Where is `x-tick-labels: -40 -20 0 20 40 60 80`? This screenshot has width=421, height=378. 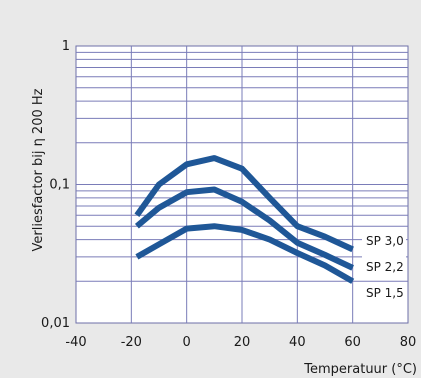
x-tick-labels: -40 -20 0 20 40 60 80 is located at coordinates (240, 342).